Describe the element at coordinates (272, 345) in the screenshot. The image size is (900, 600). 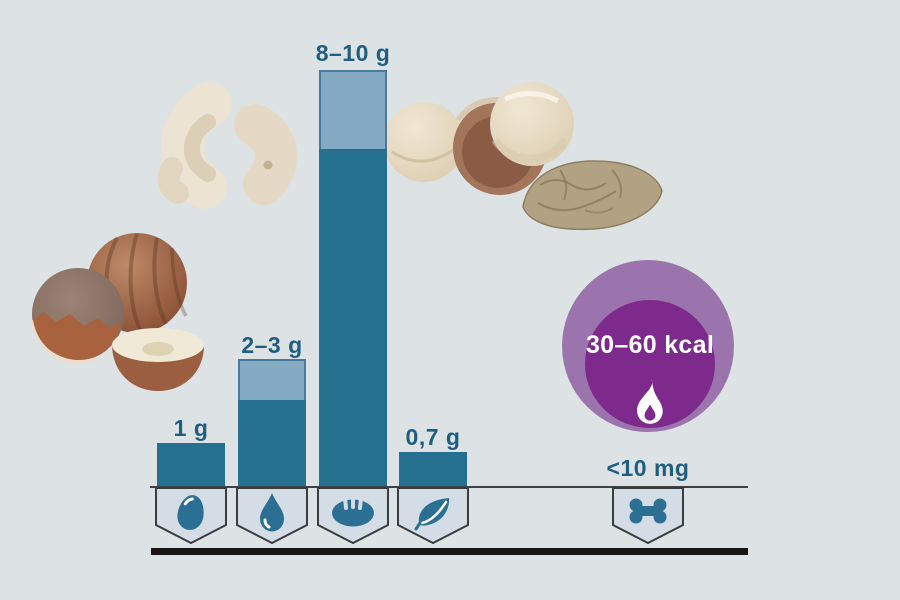
I see `bar-value-label-droplet: 2–3 g` at that location.